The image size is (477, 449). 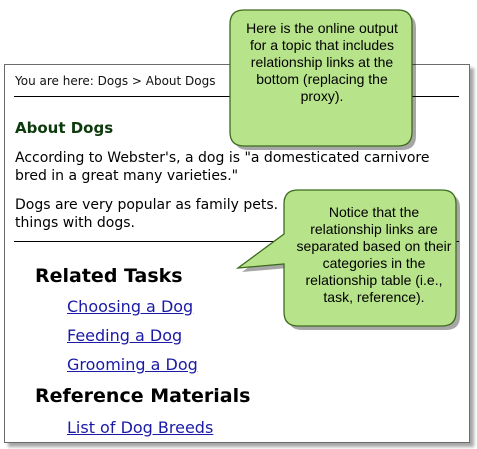 What do you see at coordinates (109, 276) in the screenshot?
I see `related-tasks-heading: Related Tasks` at bounding box center [109, 276].